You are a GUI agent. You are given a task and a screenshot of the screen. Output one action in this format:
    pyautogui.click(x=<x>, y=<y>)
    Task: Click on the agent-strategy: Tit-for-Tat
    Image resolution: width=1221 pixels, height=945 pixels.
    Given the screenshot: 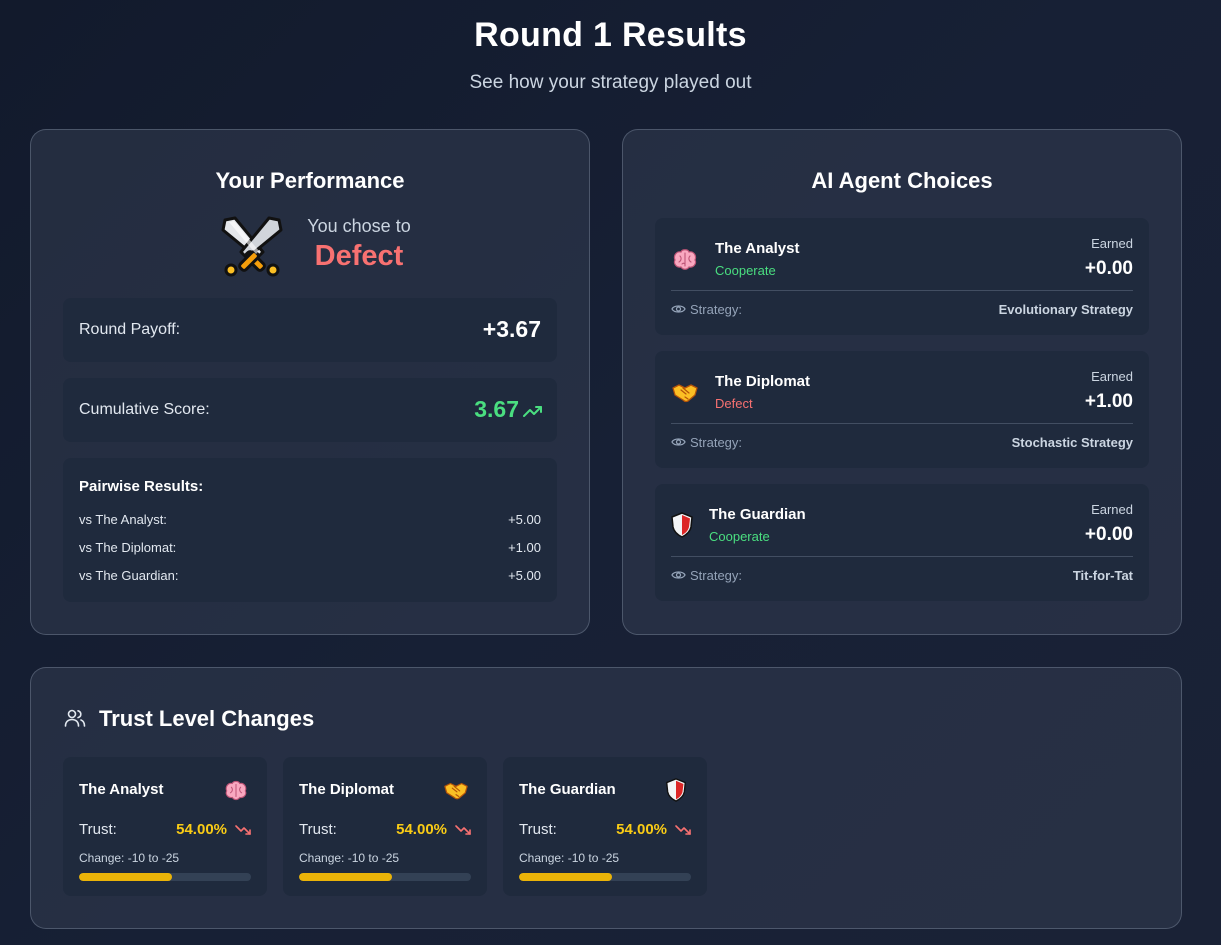 What is the action you would take?
    pyautogui.click(x=1102, y=575)
    